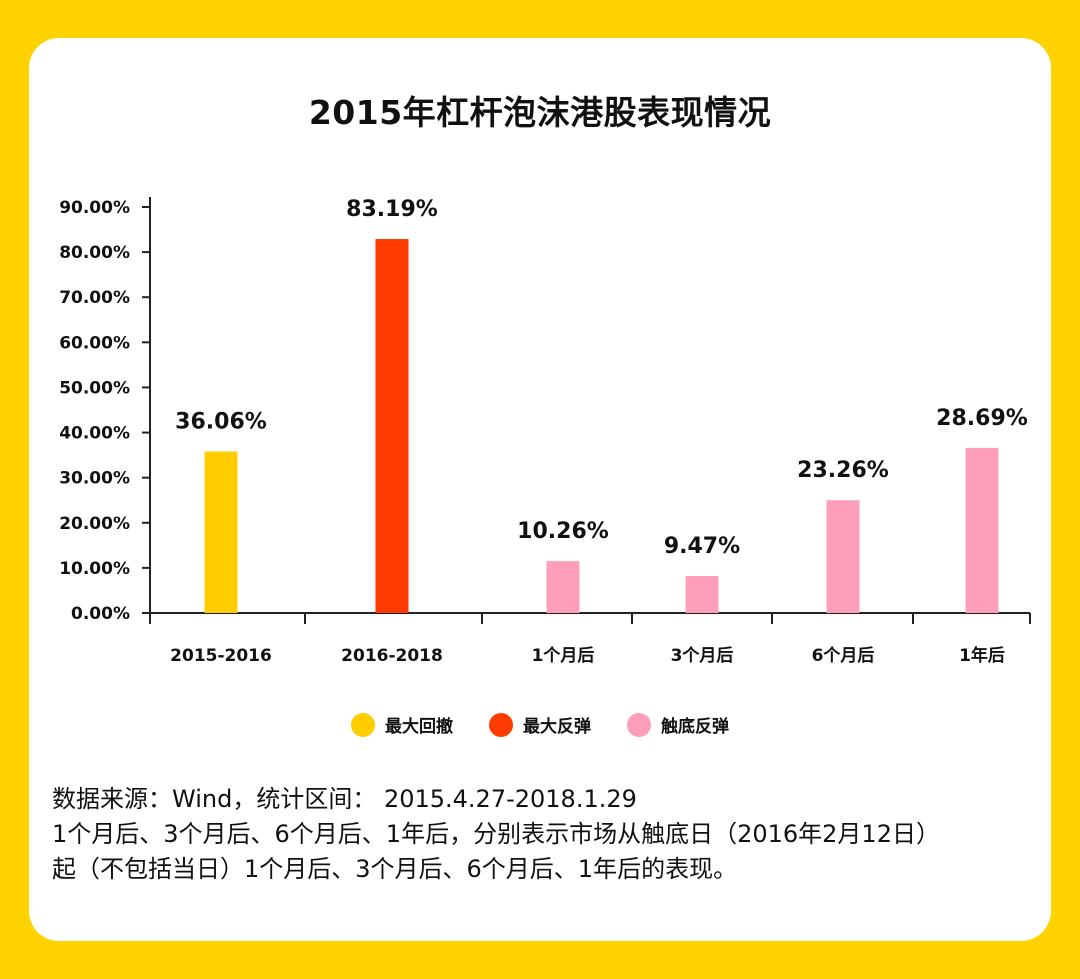  I want to click on data-label: 36.06%, so click(221, 422).